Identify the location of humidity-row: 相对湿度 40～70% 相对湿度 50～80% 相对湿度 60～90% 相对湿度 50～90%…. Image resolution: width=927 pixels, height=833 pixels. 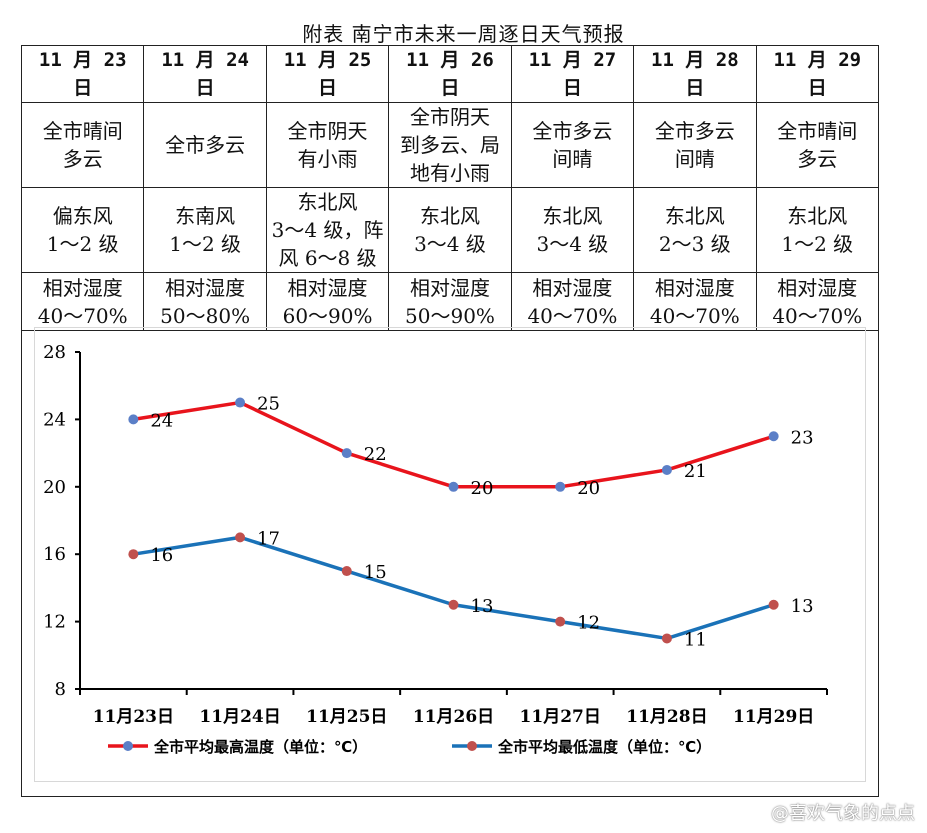
(450, 301).